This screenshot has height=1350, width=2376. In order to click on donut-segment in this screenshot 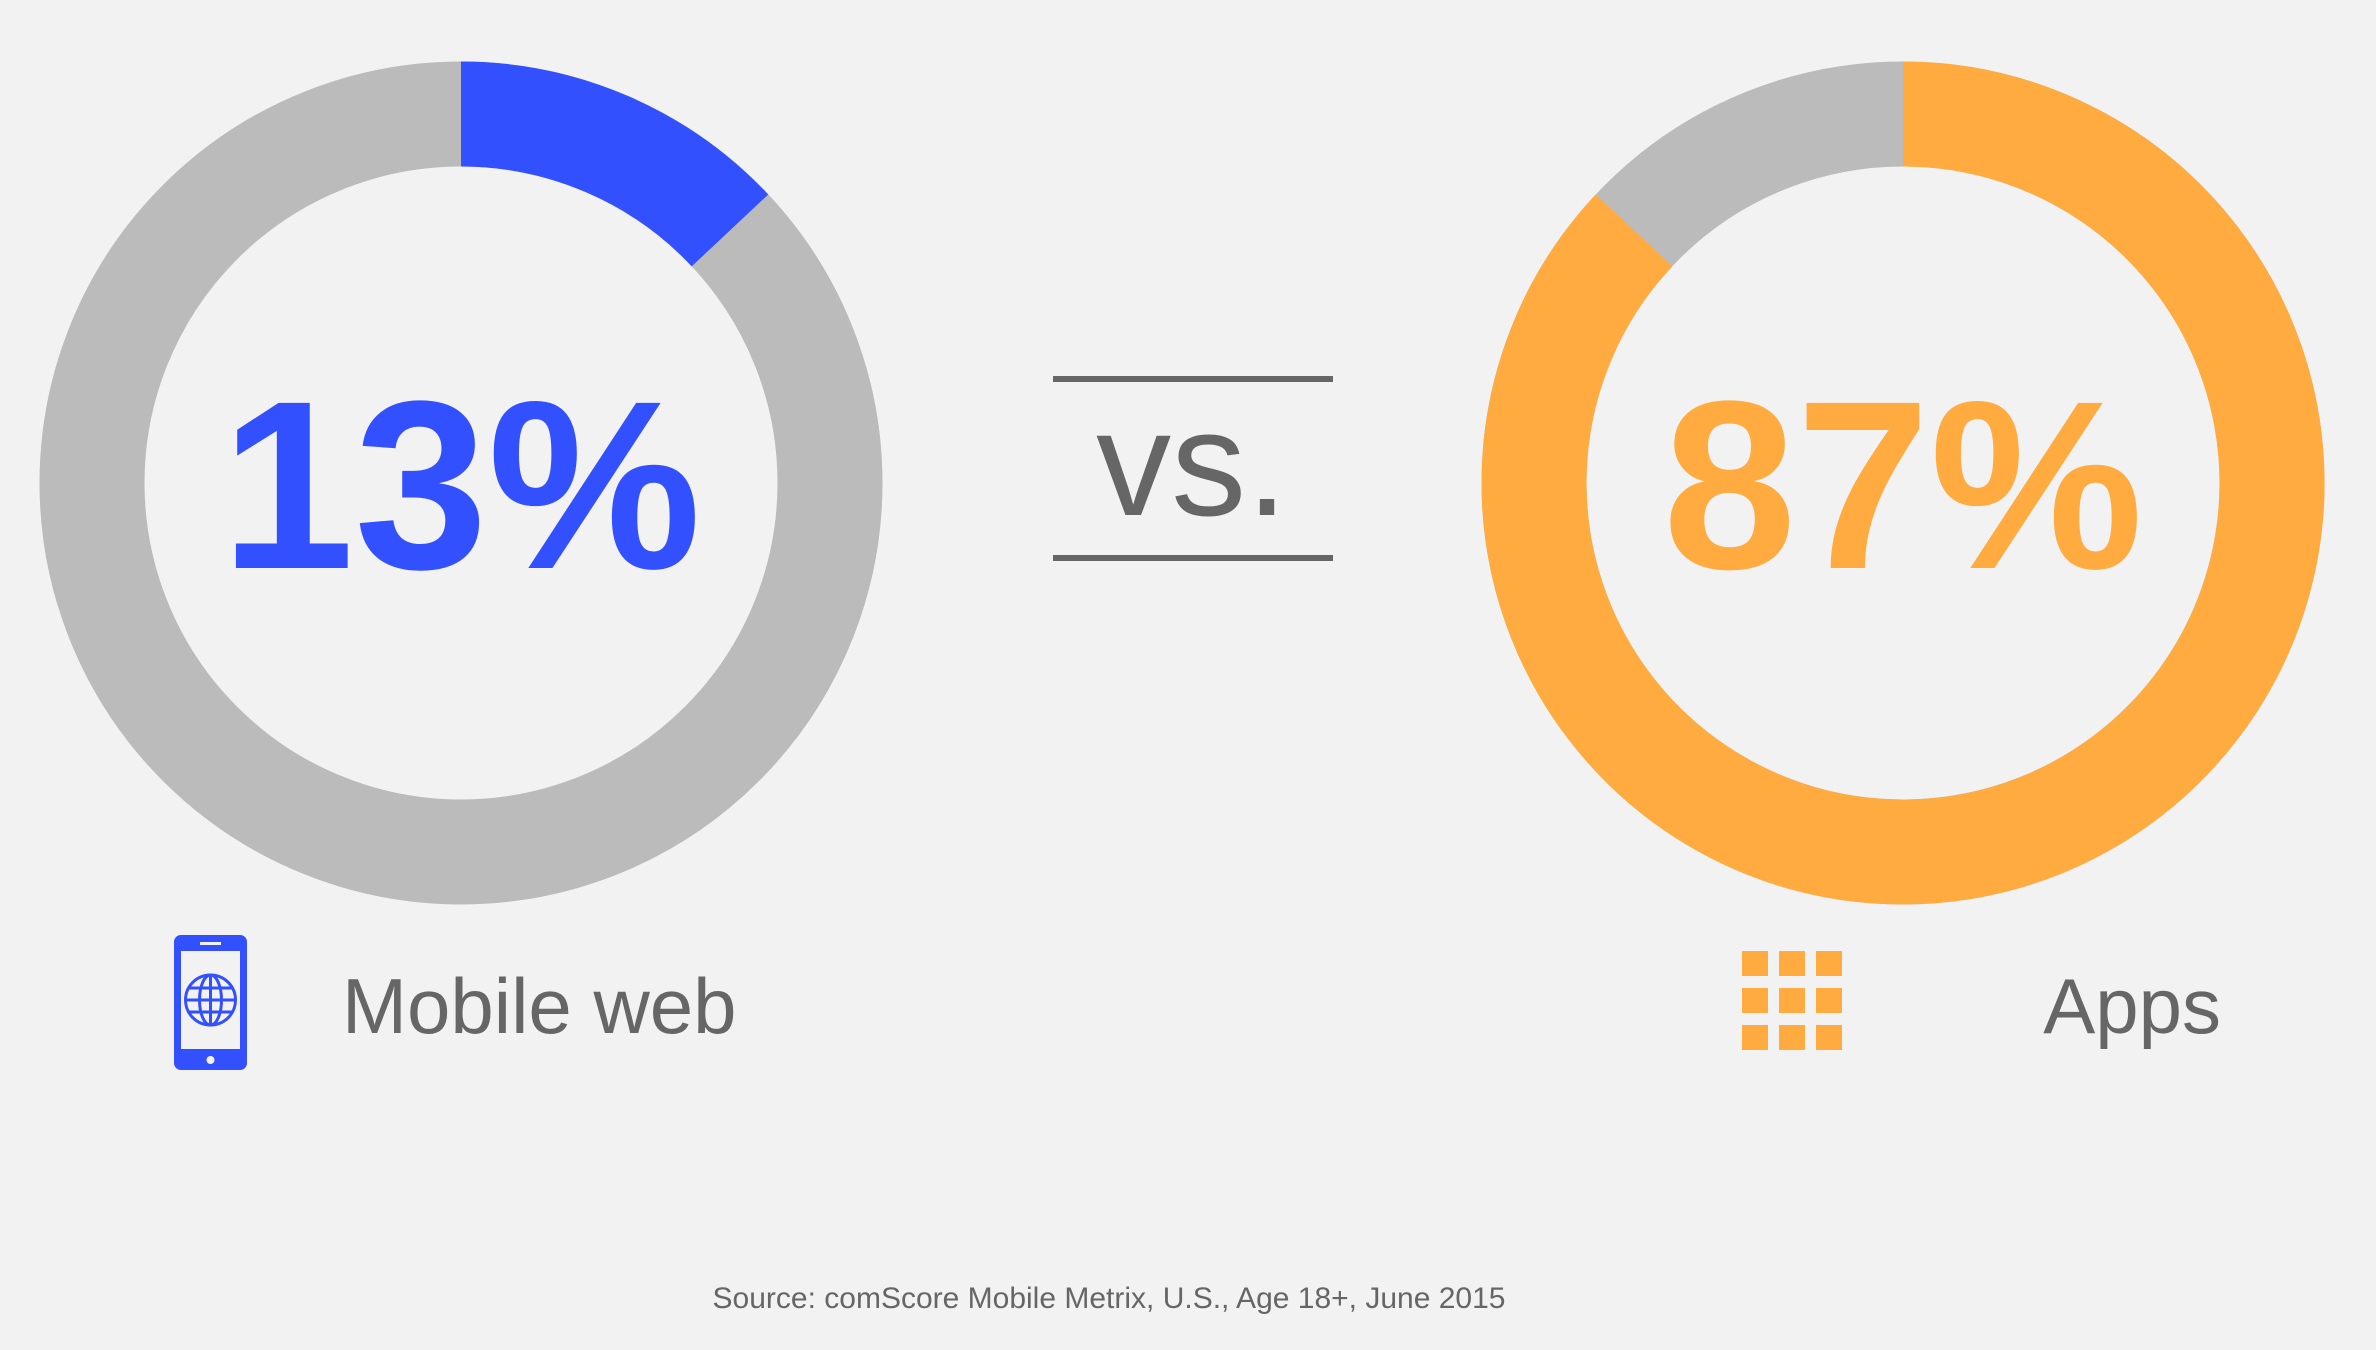, I will do `click(614, 164)`.